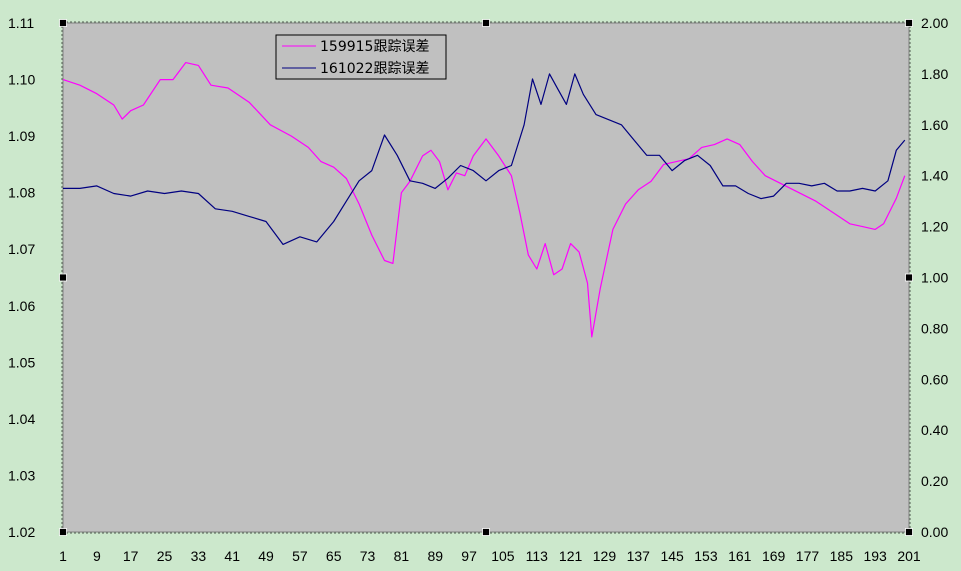  What do you see at coordinates (374, 69) in the screenshot?
I see `legend-label-161022: 161022跟踪误差` at bounding box center [374, 69].